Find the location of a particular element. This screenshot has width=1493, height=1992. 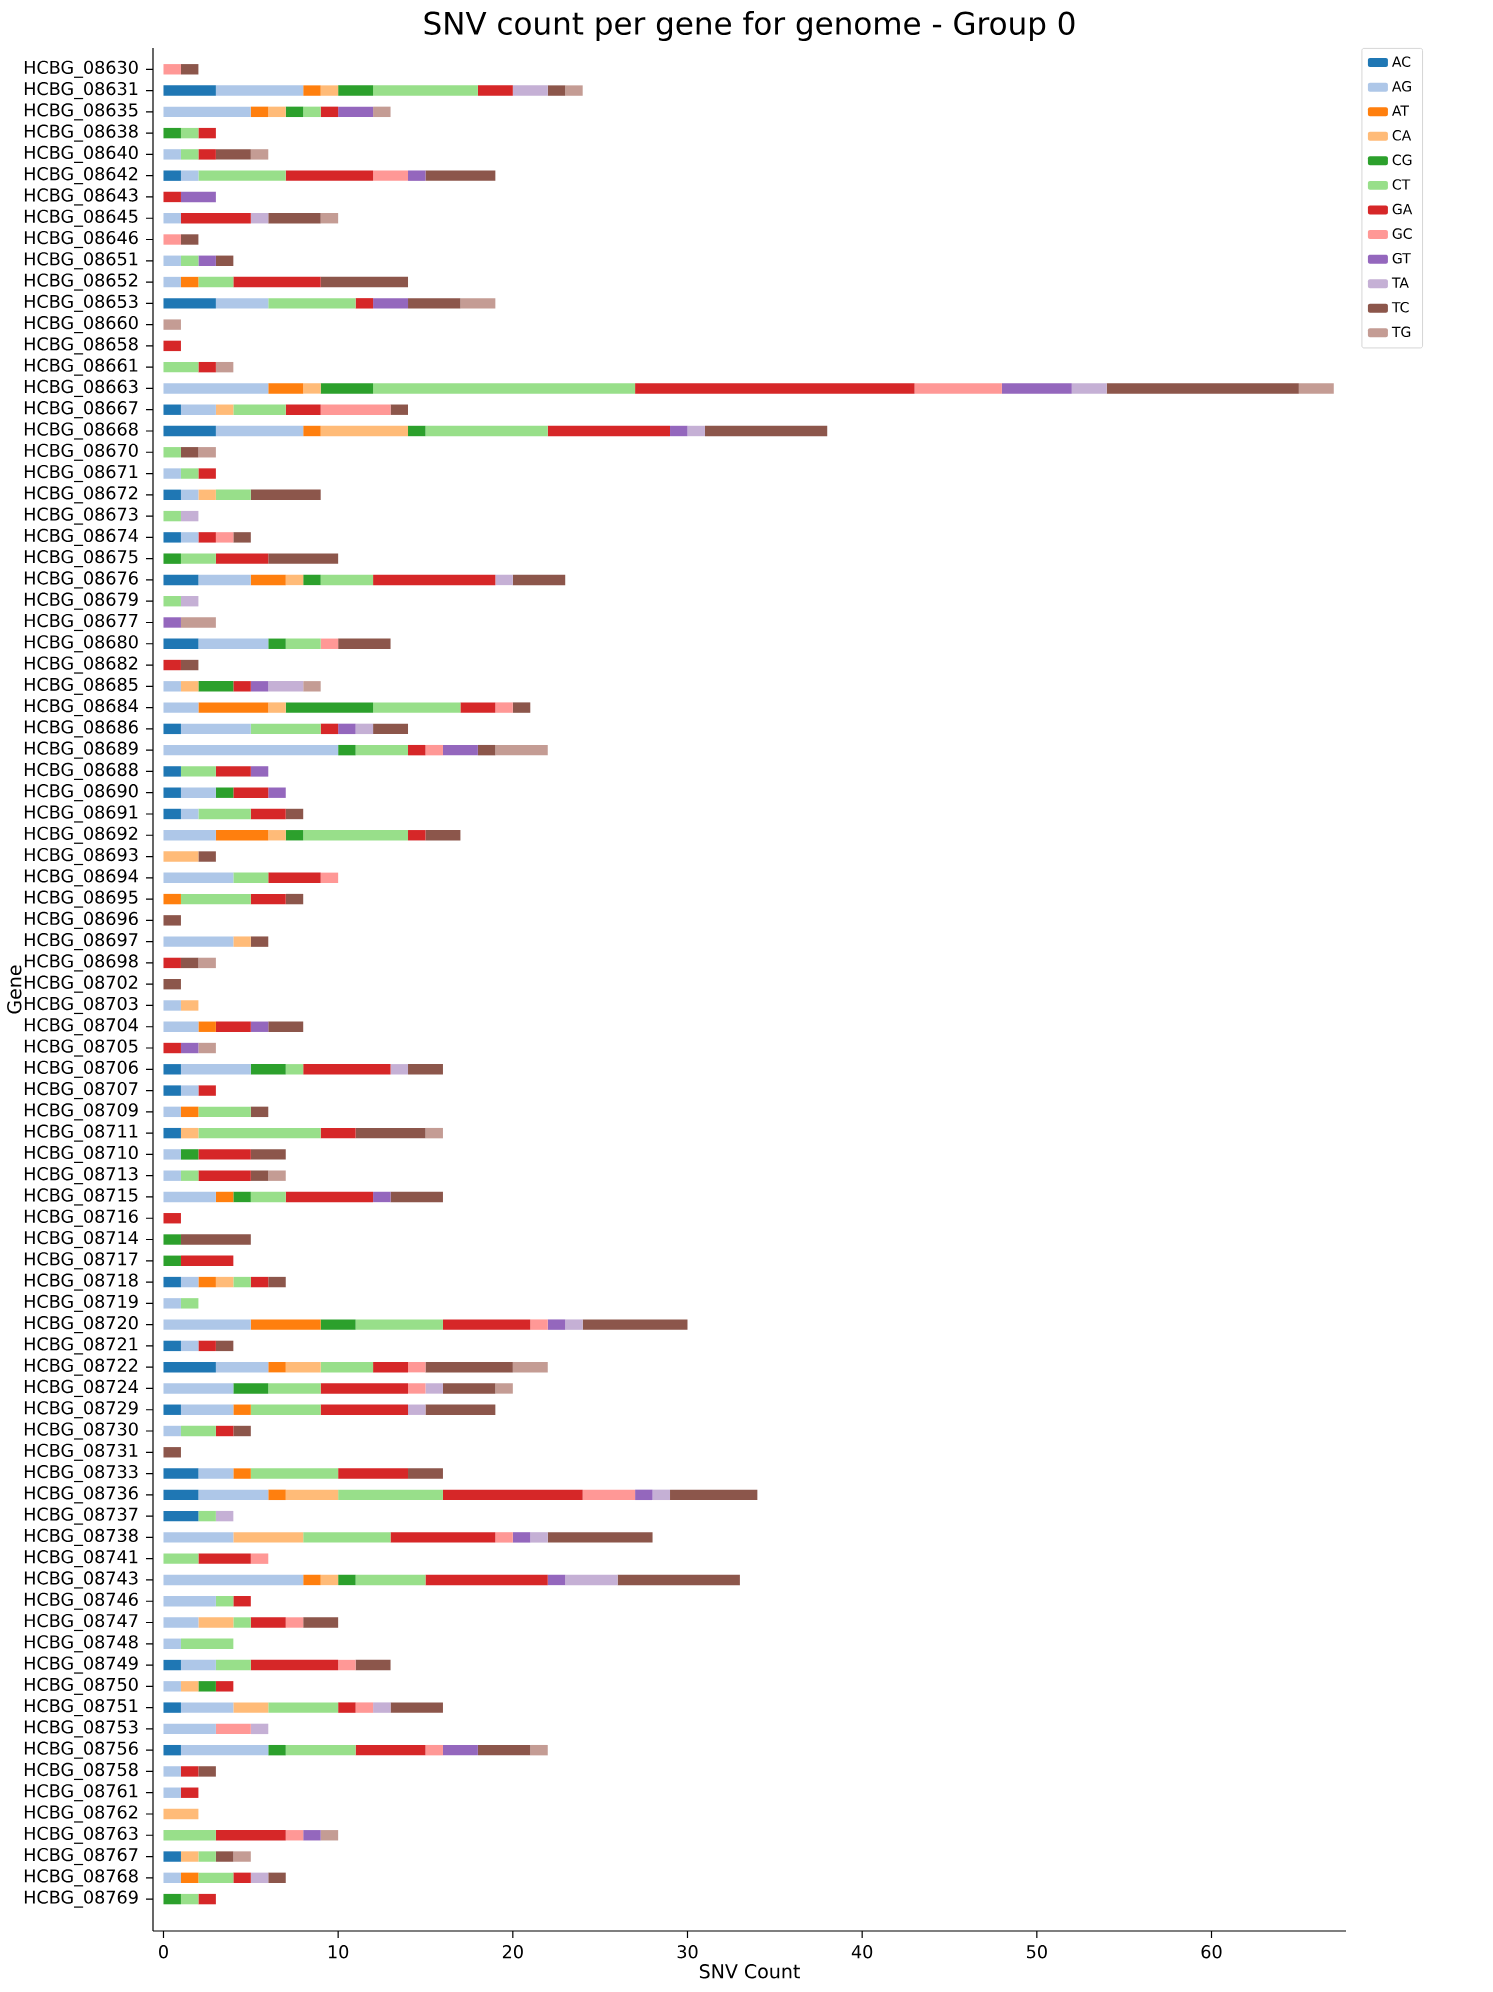

y-tick-label: HCBG_08767 is located at coordinates (81, 1856).